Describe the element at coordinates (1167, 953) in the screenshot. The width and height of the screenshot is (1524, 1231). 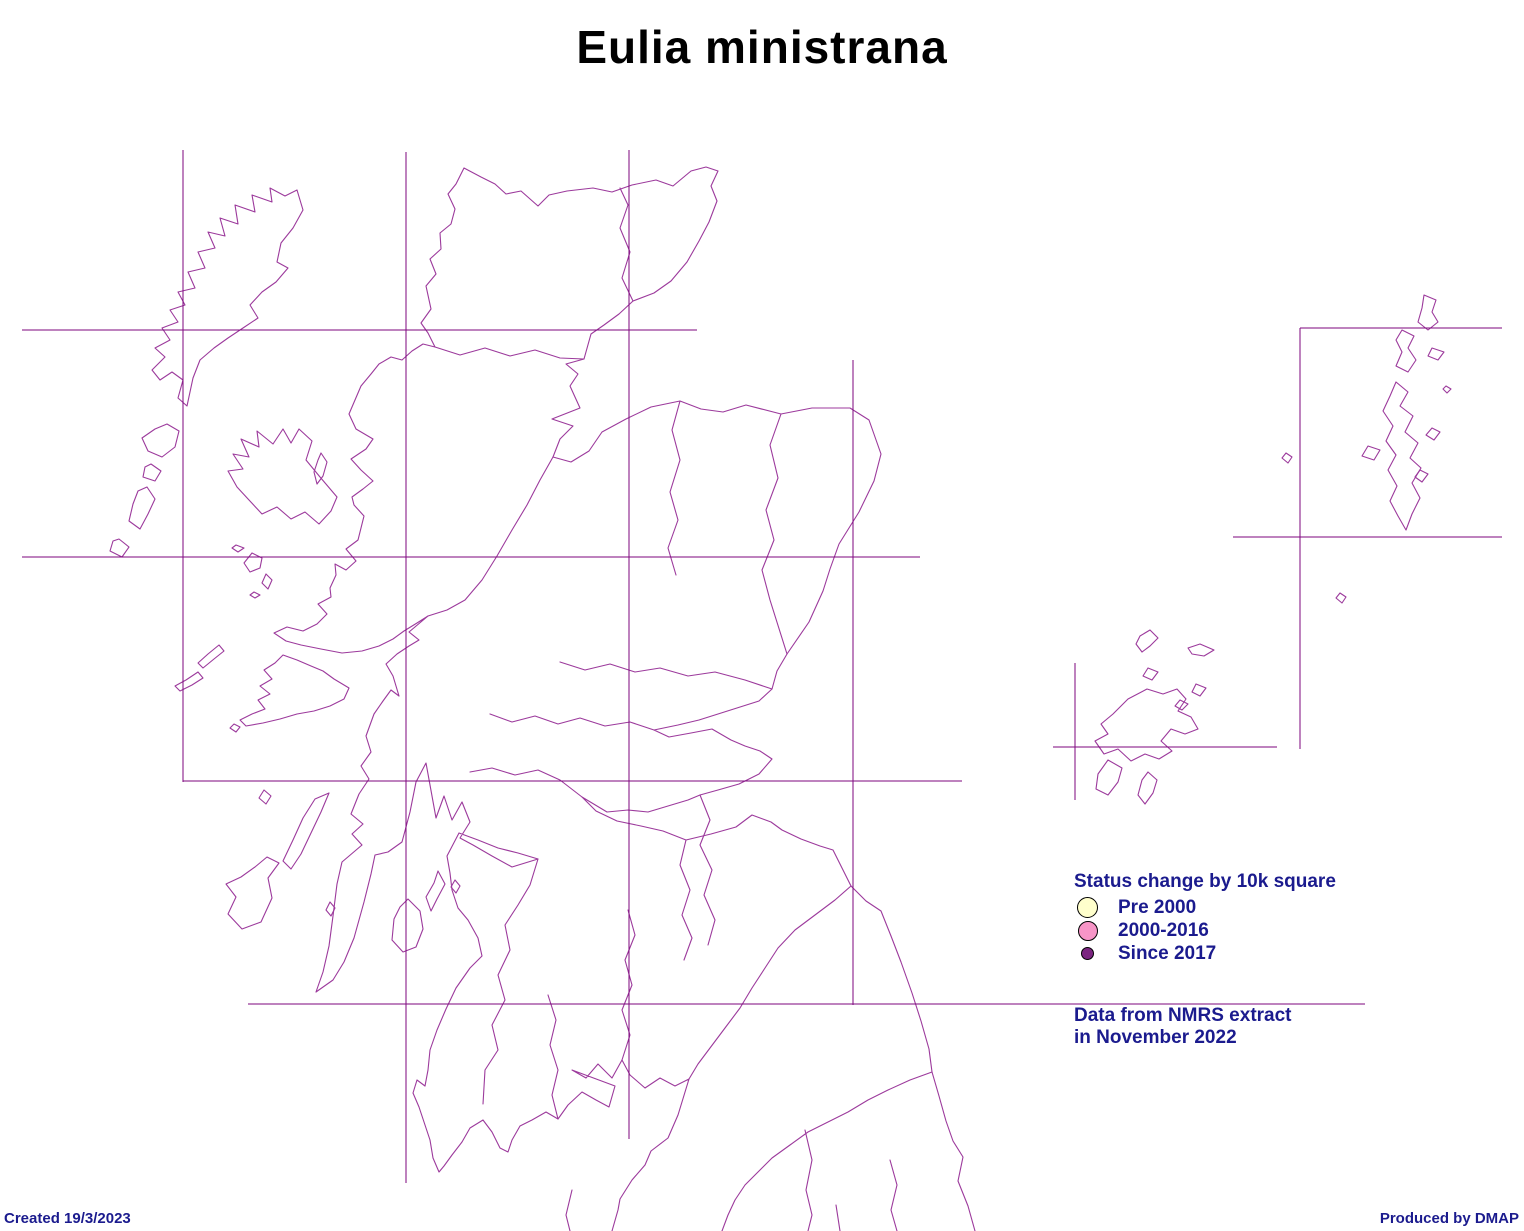
I see `legend-item-label: Since 2017` at that location.